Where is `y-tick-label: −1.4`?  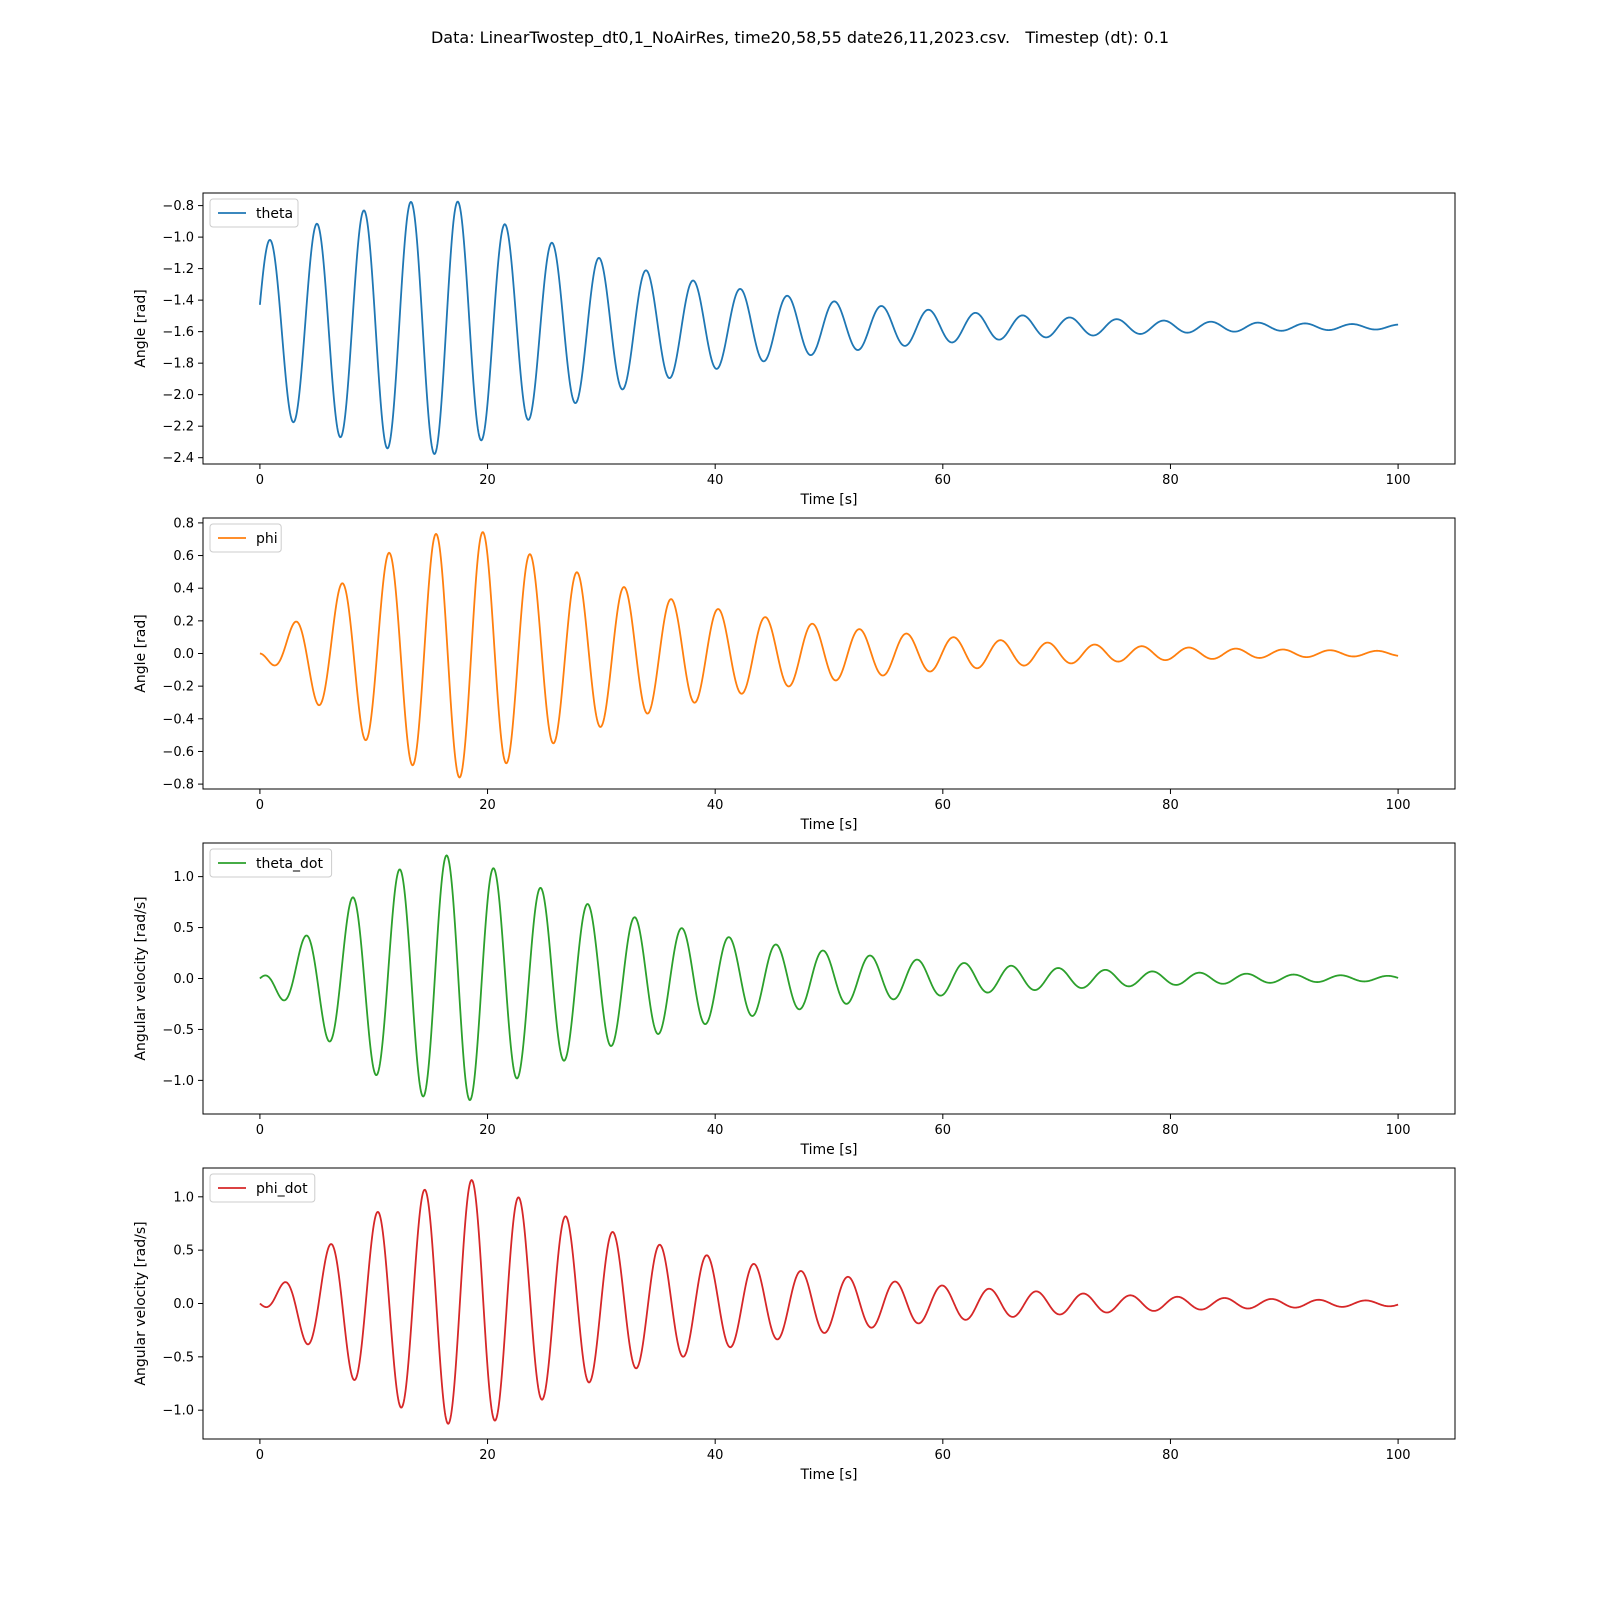
y-tick-label: −1.4 is located at coordinates (178, 301).